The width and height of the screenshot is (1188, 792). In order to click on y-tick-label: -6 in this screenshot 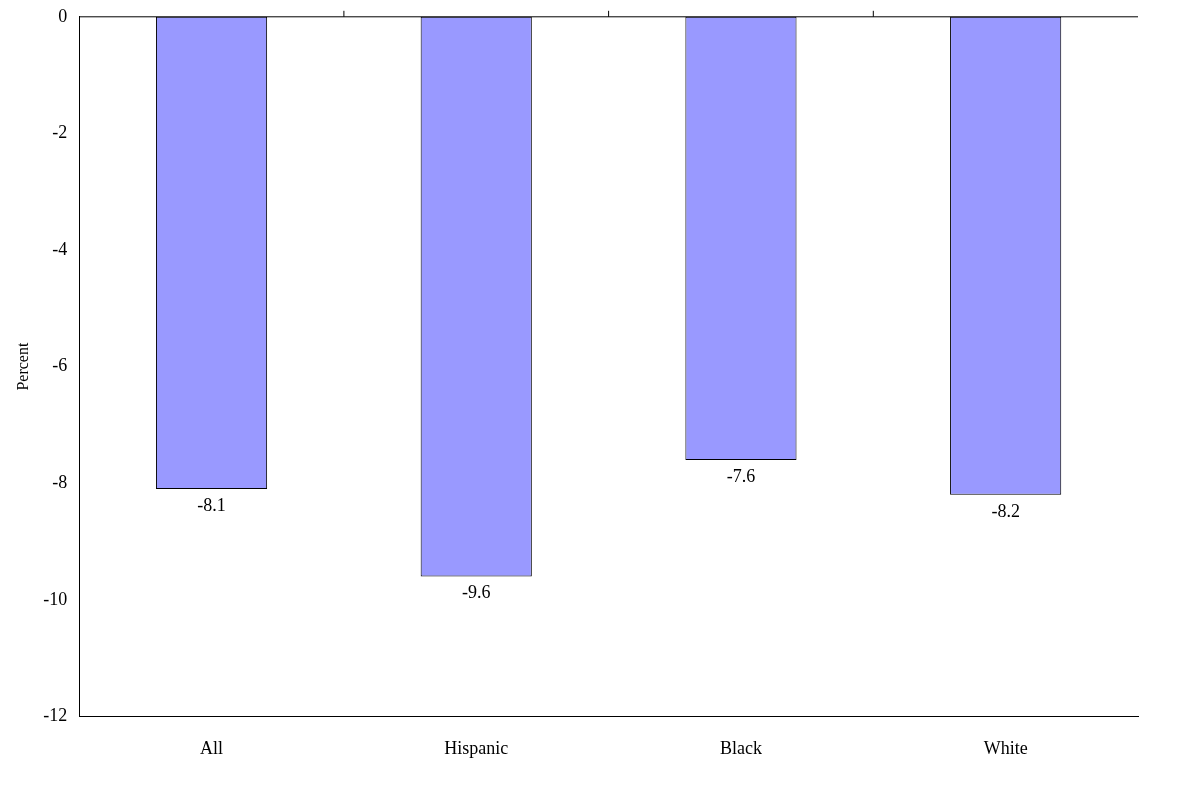, I will do `click(60, 365)`.